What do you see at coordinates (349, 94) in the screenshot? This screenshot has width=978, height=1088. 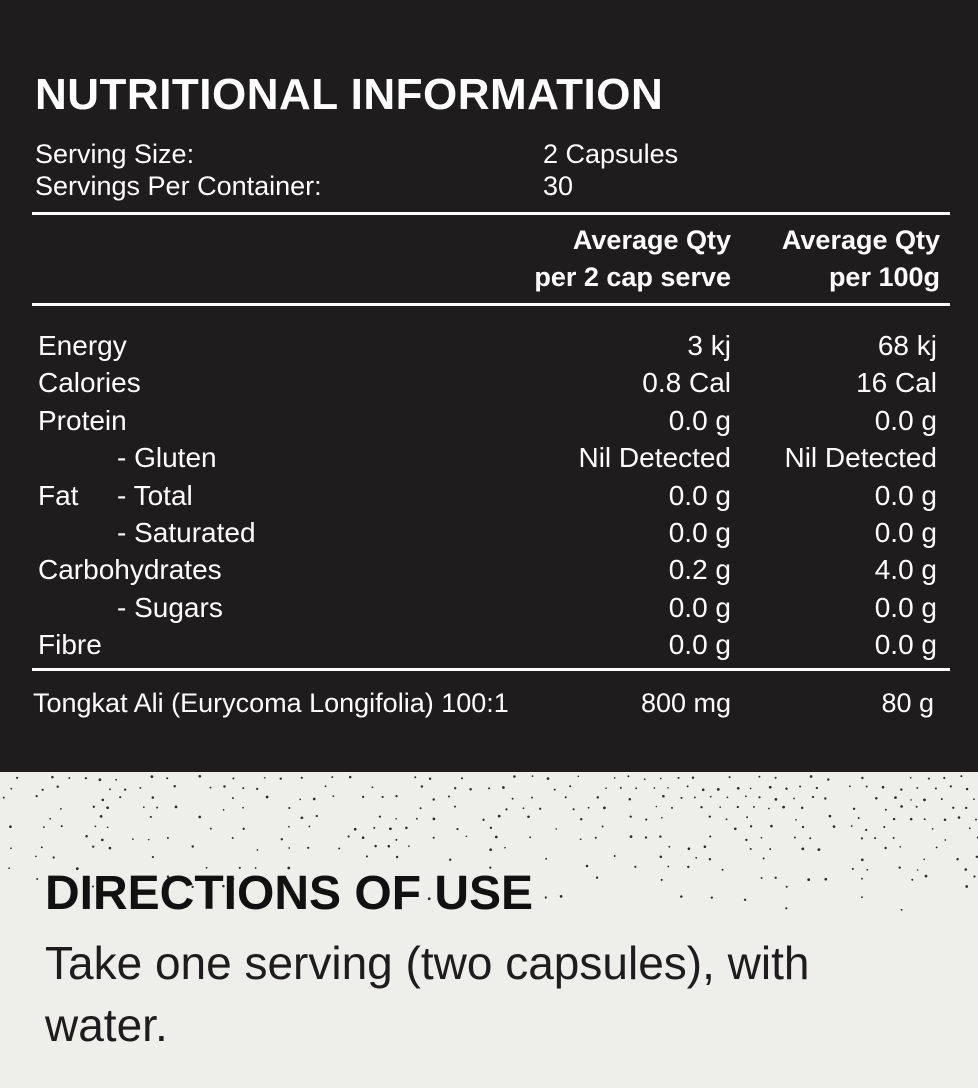 I see `nutrition-title: NUTRITIONAL INFORMATION` at bounding box center [349, 94].